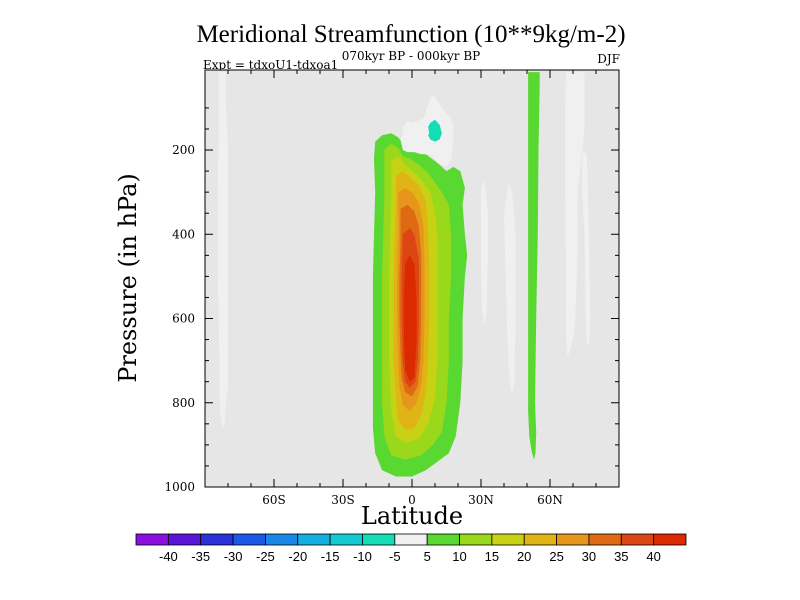 The width and height of the screenshot is (800, 600). I want to click on colorbar-label: 20, so click(524, 556).